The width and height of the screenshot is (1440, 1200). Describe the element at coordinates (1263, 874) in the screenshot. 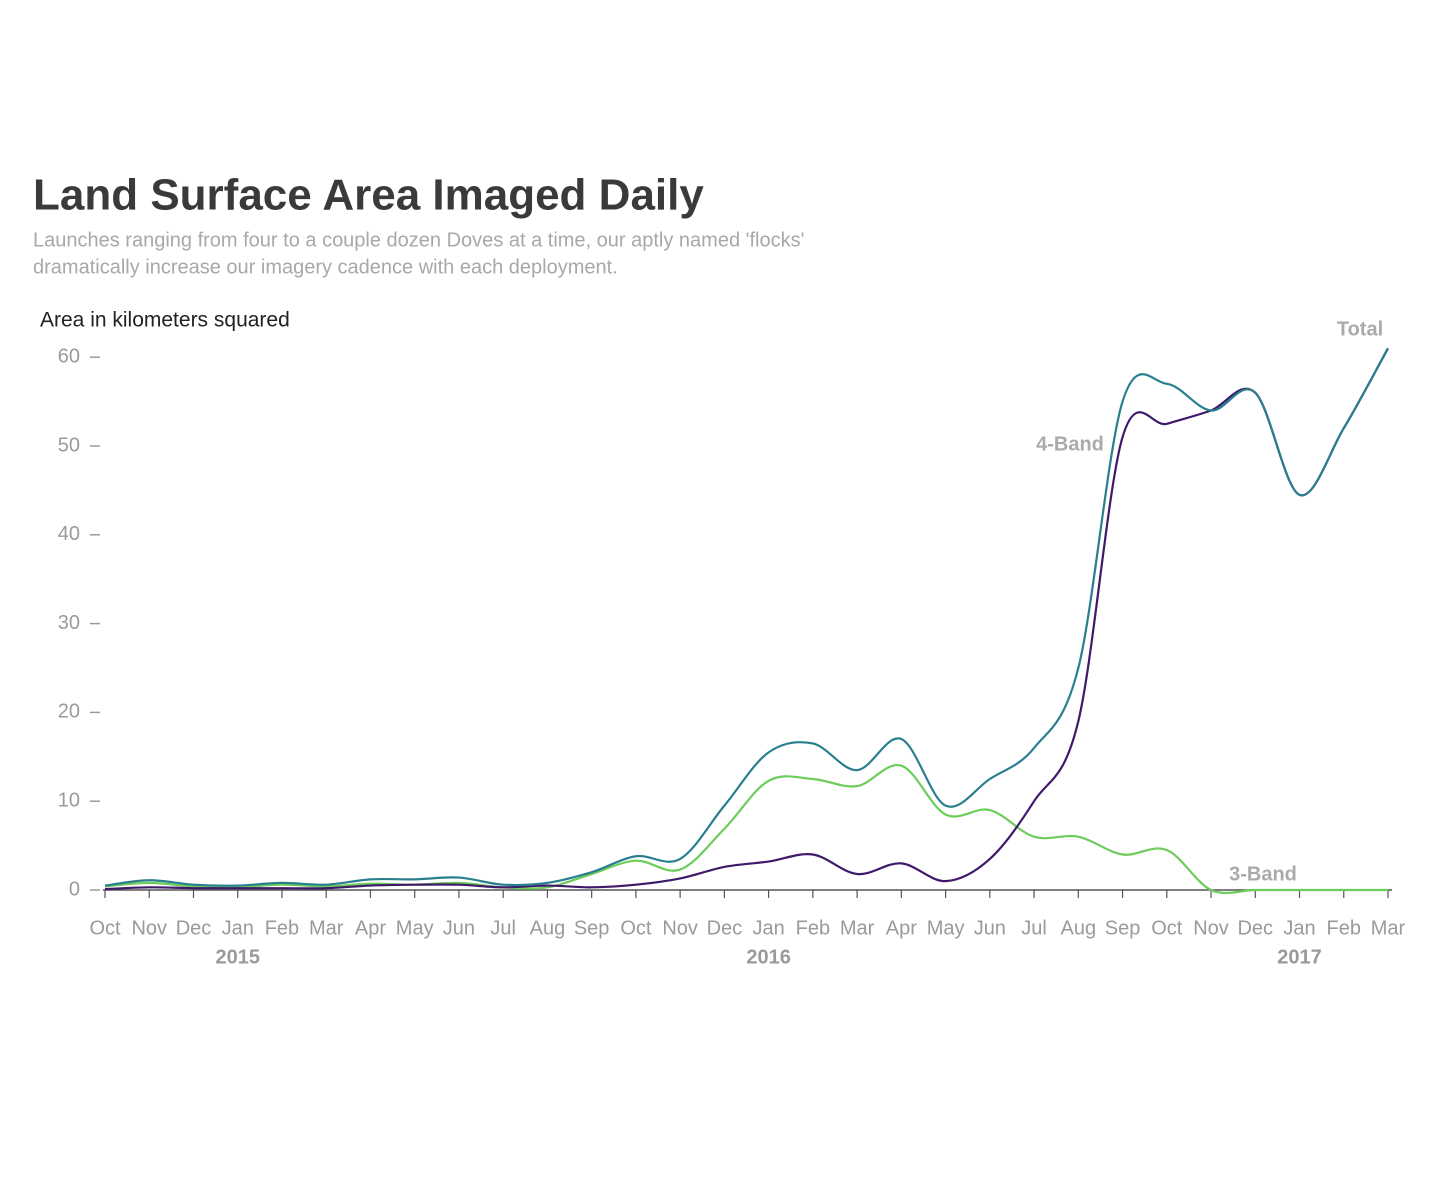

I see `series-label: 3-Band` at that location.